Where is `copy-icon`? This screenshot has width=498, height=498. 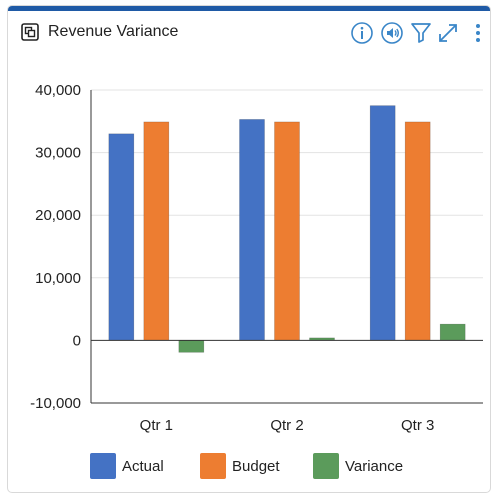 copy-icon is located at coordinates (30, 32).